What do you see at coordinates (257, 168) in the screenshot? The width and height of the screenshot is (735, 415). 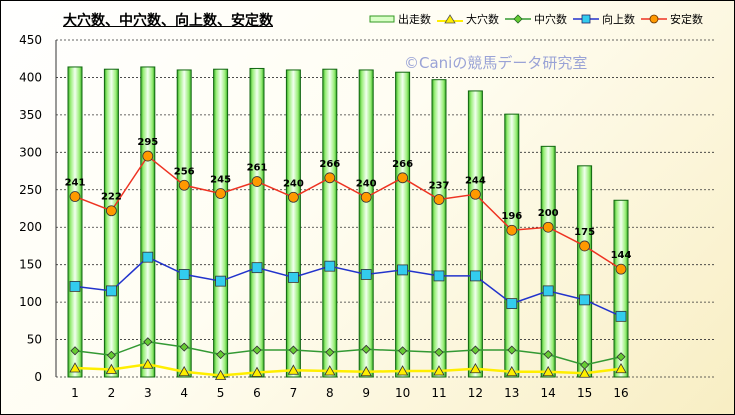 I see `data-label: 261` at bounding box center [257, 168].